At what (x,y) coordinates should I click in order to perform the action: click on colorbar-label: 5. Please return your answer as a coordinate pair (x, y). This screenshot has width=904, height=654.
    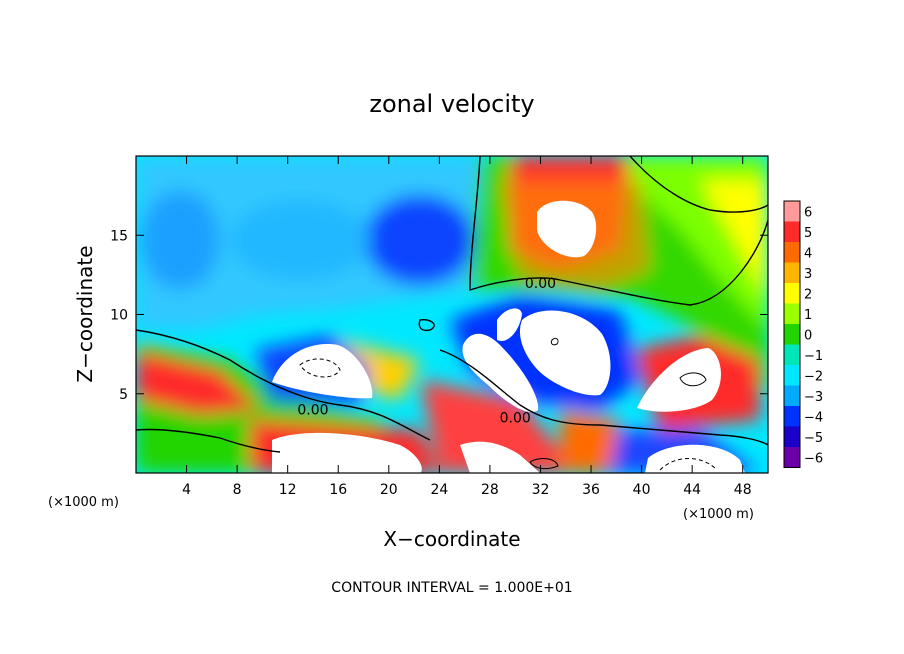
    Looking at the image, I should click on (808, 233).